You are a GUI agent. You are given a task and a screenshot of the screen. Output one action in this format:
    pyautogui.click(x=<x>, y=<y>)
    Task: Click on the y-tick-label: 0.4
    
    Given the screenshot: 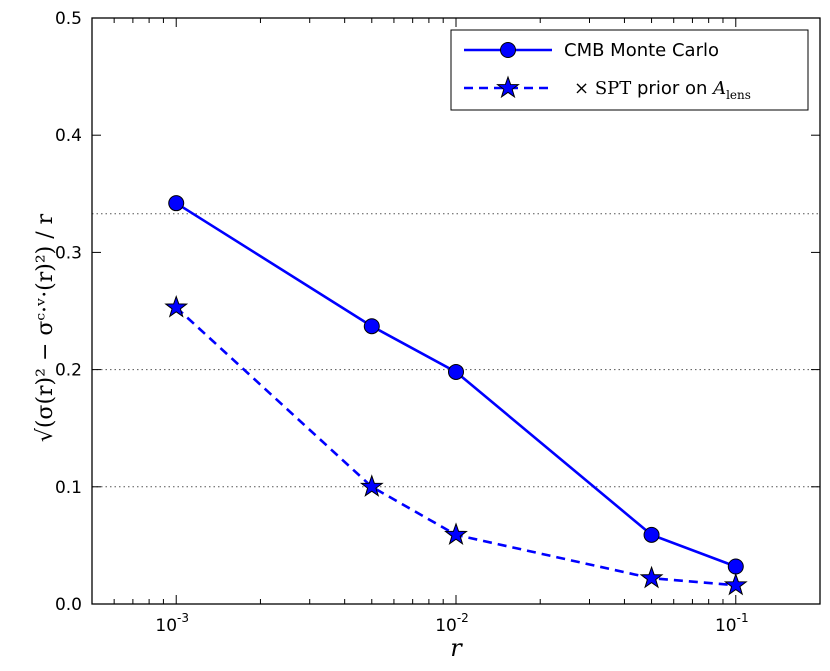 What is the action you would take?
    pyautogui.click(x=68, y=136)
    